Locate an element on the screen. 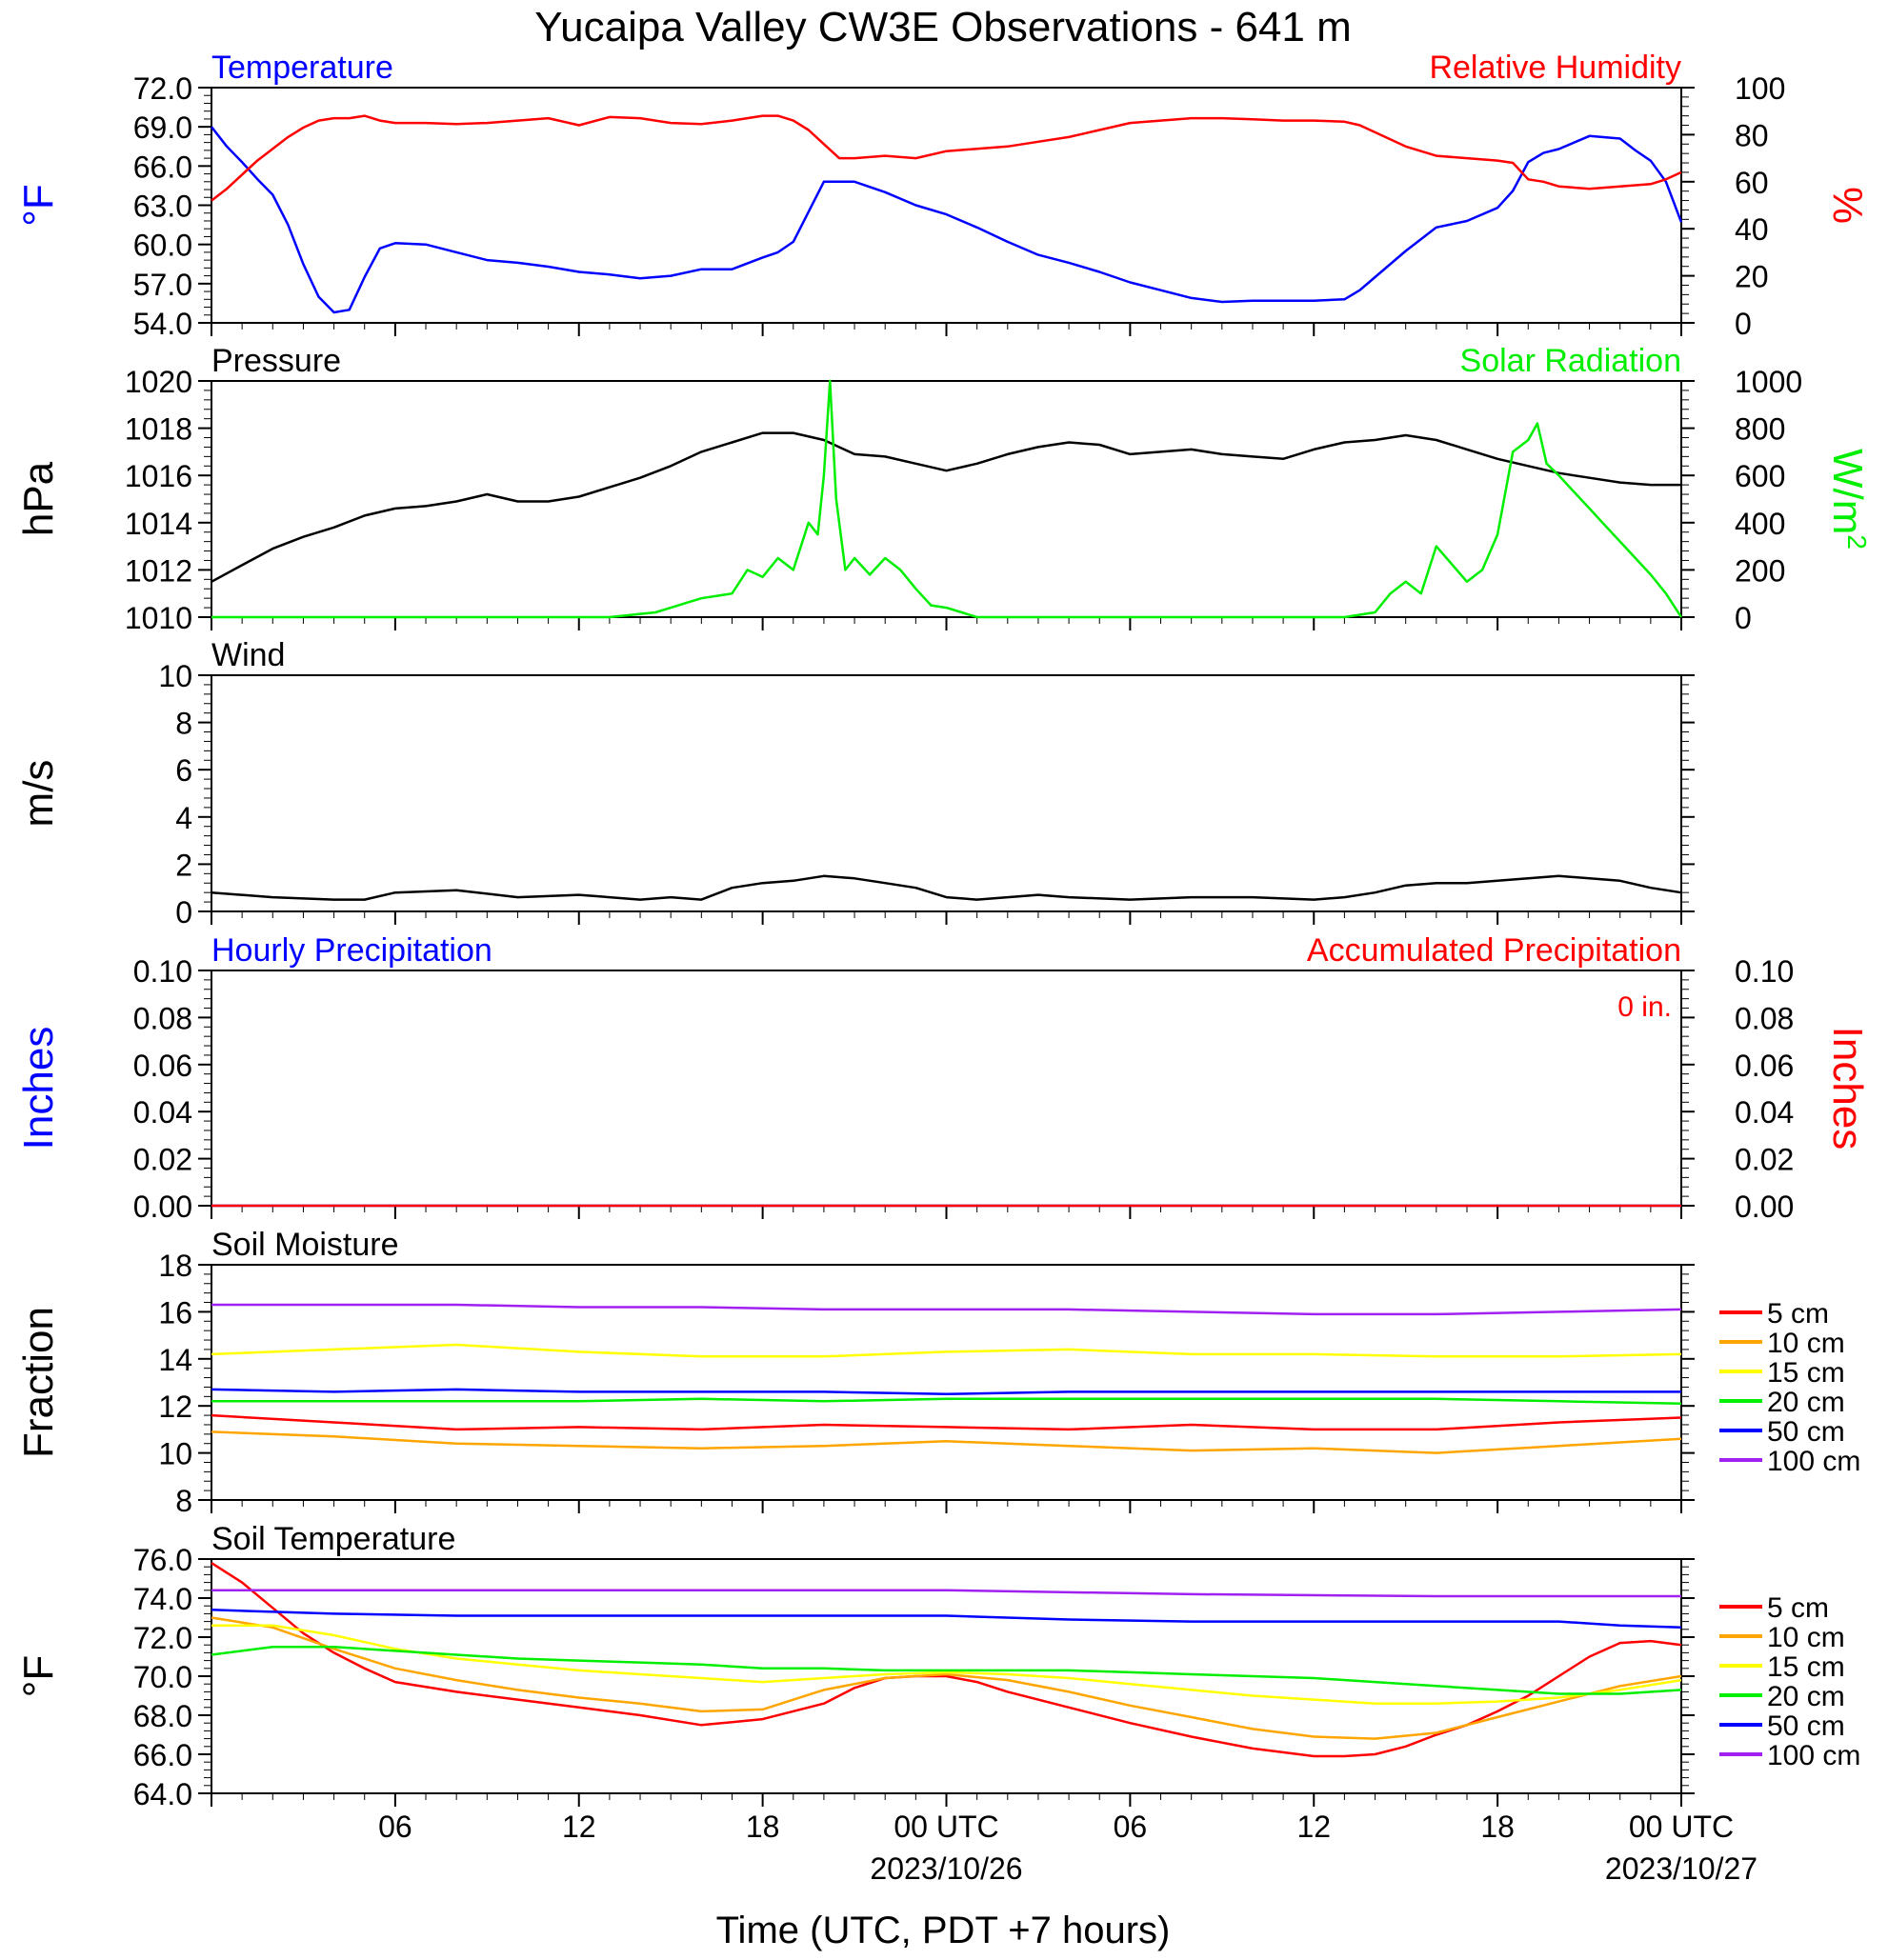 Image resolution: width=1888 pixels, height=1960 pixels. y-tick-label-left: 74.0 is located at coordinates (162, 1599).